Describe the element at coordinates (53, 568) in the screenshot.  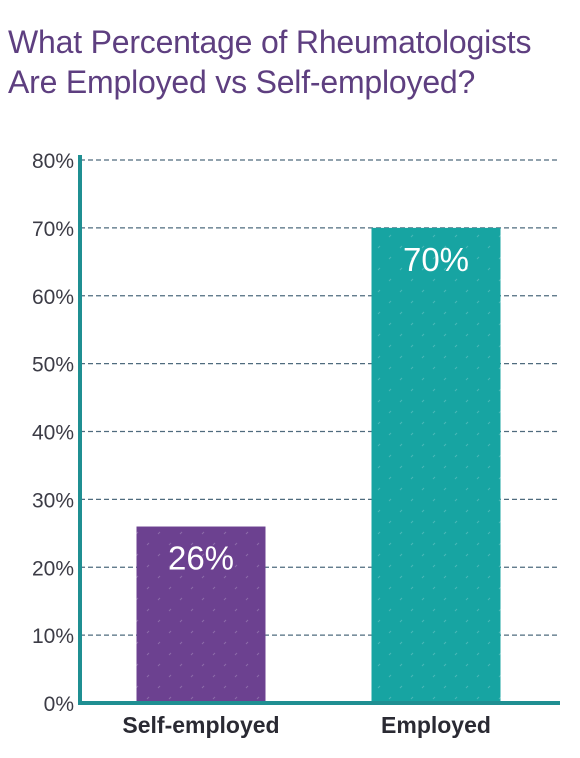
I see `y-tick-label: 20%` at that location.